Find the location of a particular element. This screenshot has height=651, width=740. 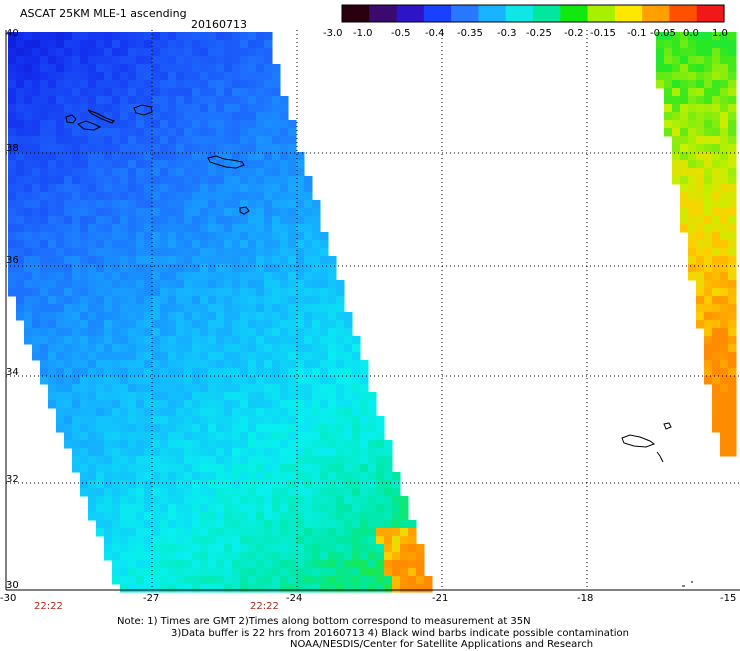

colorbar-label: -0.15 is located at coordinates (603, 33).